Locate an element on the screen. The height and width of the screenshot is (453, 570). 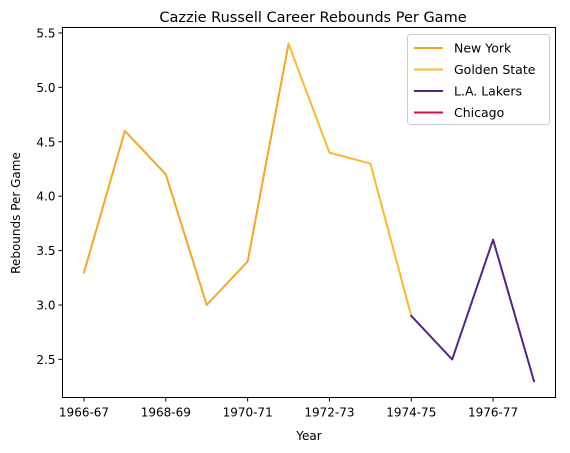
x-tick-label: 1976-77 is located at coordinates (493, 413).